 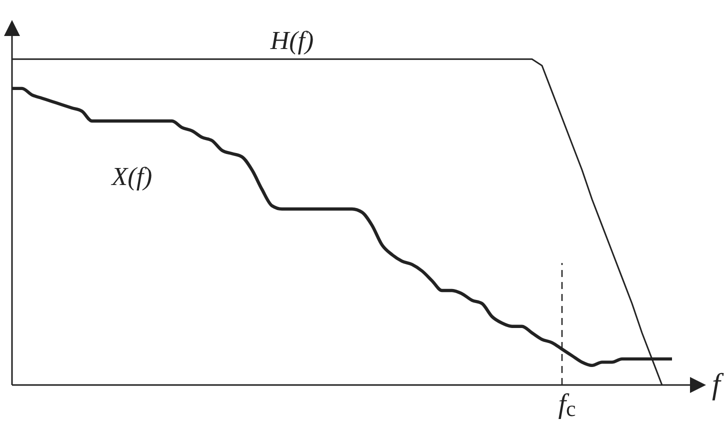 What do you see at coordinates (718, 384) in the screenshot?
I see `x-axis-title: f` at bounding box center [718, 384].